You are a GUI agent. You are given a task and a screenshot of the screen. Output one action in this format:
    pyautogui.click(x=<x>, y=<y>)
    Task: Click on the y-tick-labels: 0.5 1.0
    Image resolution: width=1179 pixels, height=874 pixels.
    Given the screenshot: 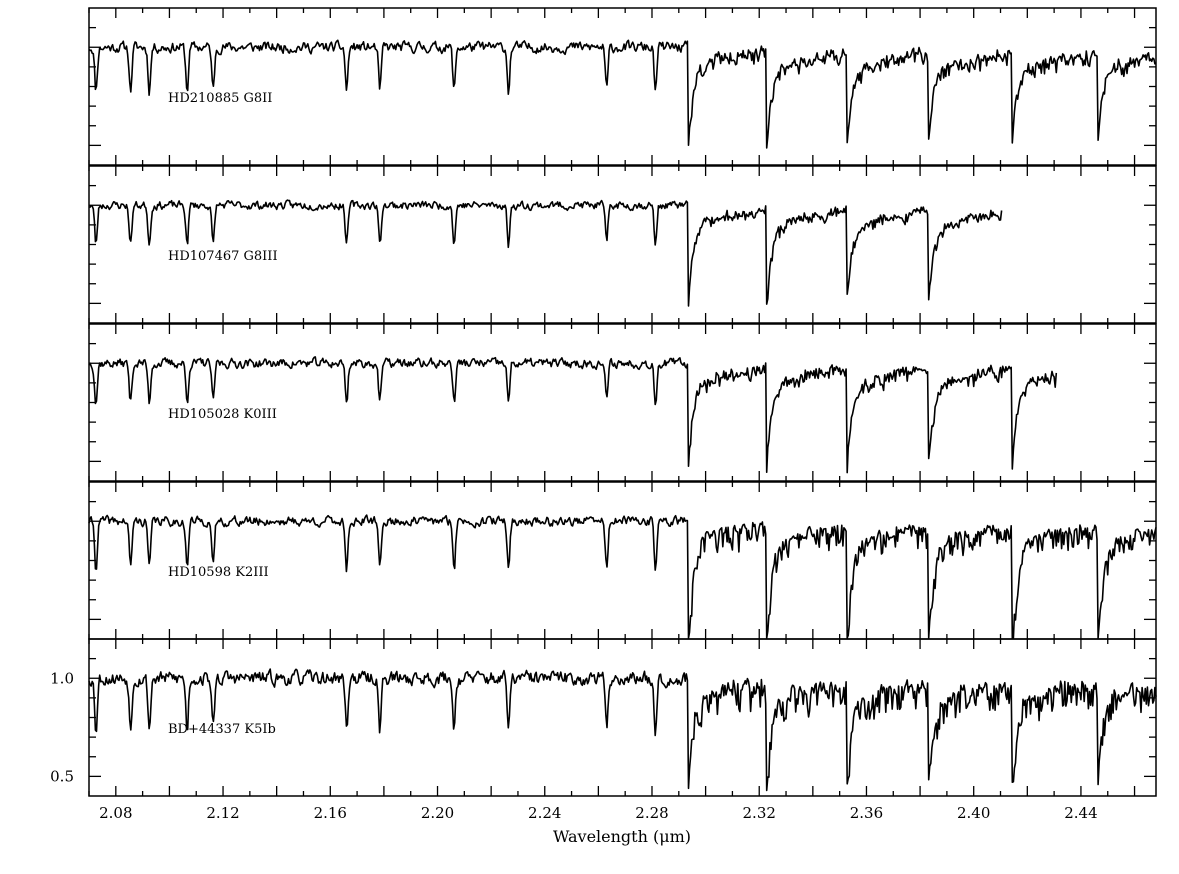 What is the action you would take?
    pyautogui.click(x=62, y=727)
    